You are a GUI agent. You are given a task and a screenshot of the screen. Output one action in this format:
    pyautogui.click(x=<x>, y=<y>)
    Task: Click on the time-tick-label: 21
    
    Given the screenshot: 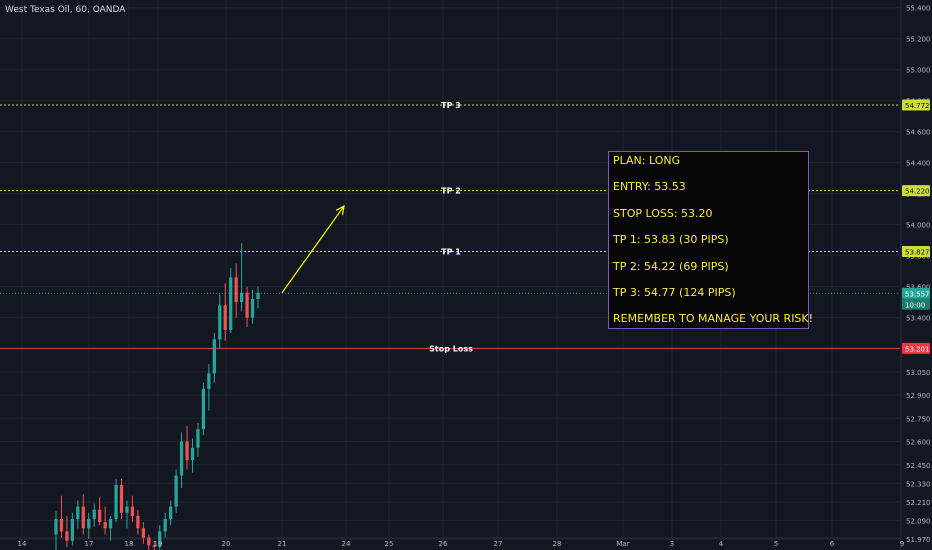 What is the action you would take?
    pyautogui.click(x=282, y=544)
    